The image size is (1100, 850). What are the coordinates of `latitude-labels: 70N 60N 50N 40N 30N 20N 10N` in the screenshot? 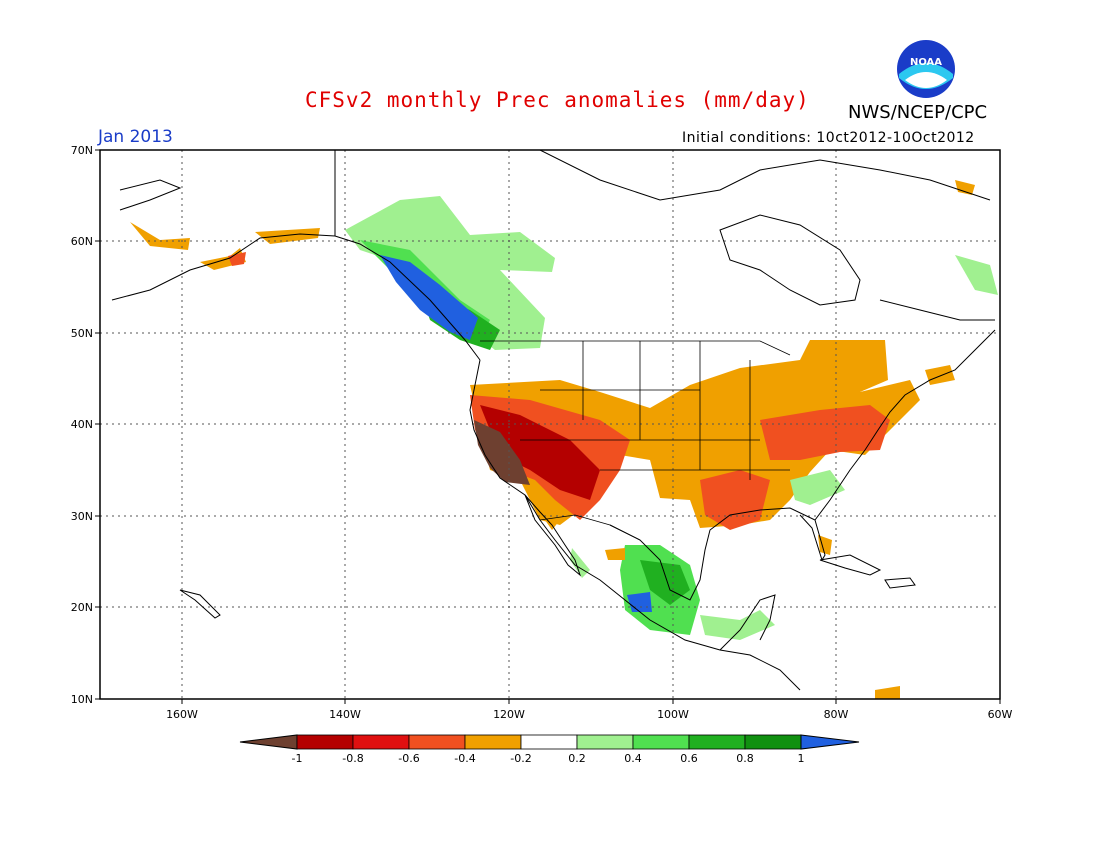 It's located at (82, 425).